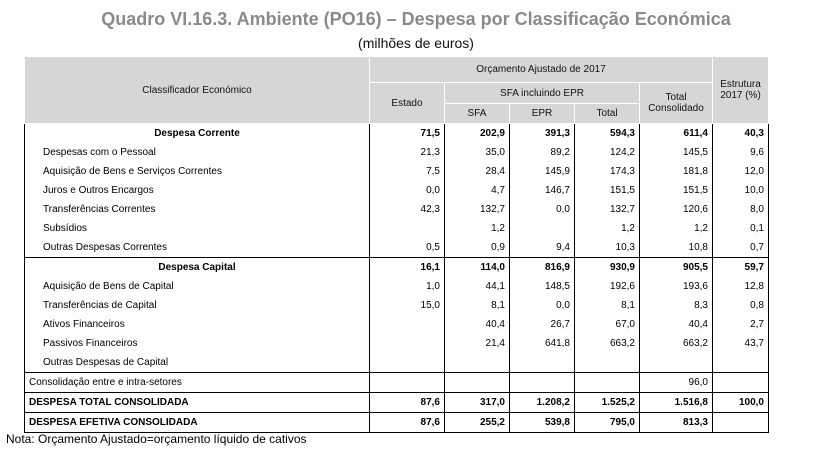  What do you see at coordinates (477, 305) in the screenshot?
I see `cell-sfa: 8,1` at bounding box center [477, 305].